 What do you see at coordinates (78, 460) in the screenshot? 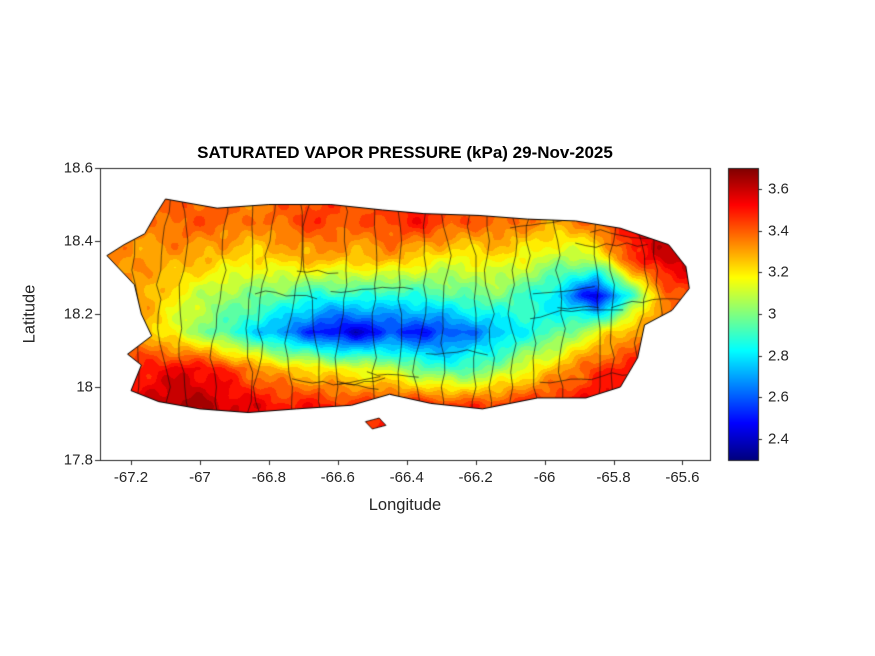
I see `y-tick-label: 17.8` at bounding box center [78, 460].